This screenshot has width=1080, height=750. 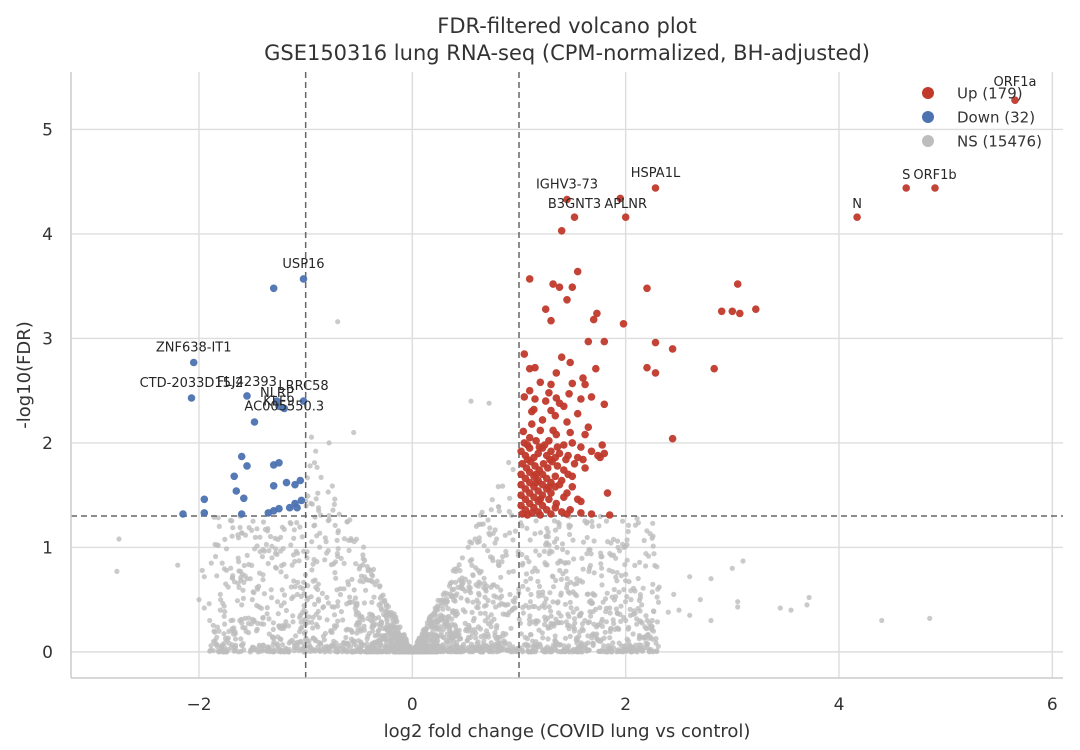 What do you see at coordinates (277, 393) in the screenshot?
I see `gene-label: NLRP` at bounding box center [277, 393].